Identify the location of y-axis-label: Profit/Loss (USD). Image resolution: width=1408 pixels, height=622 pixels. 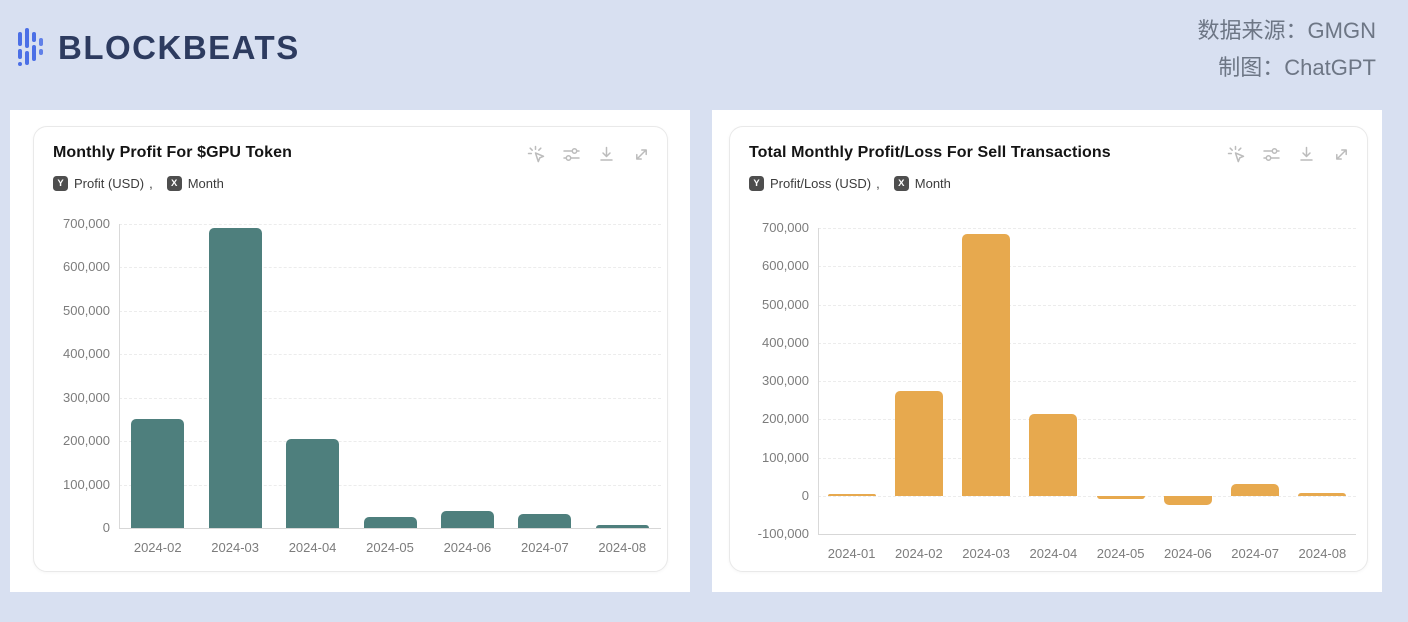
(821, 183).